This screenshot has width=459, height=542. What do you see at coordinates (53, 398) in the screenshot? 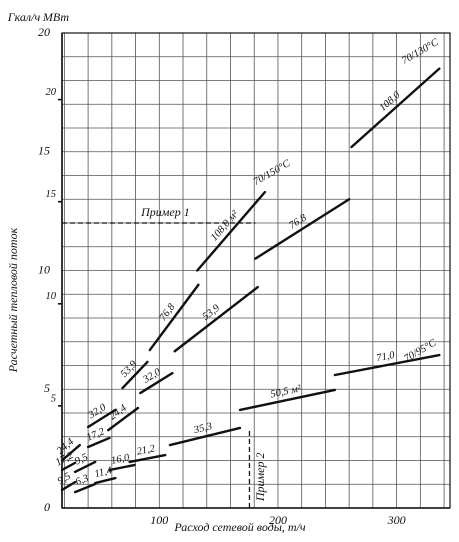
I see `y2-tick-label: 5` at bounding box center [53, 398].